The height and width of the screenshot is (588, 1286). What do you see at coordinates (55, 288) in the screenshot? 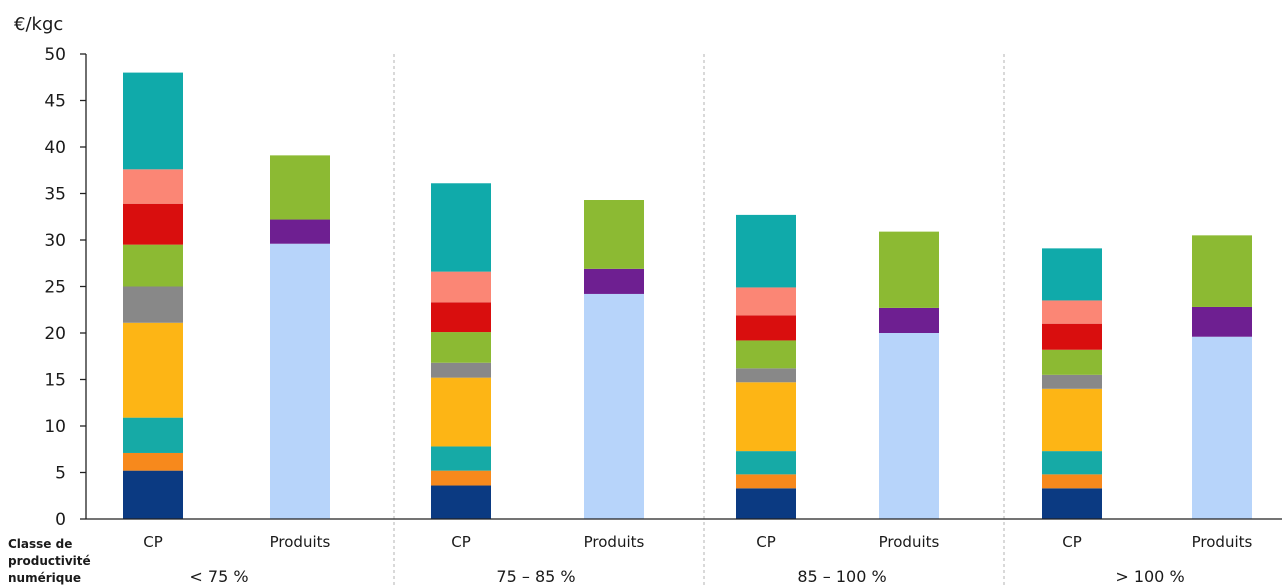
I see `y-tick-label: 25` at bounding box center [55, 288].